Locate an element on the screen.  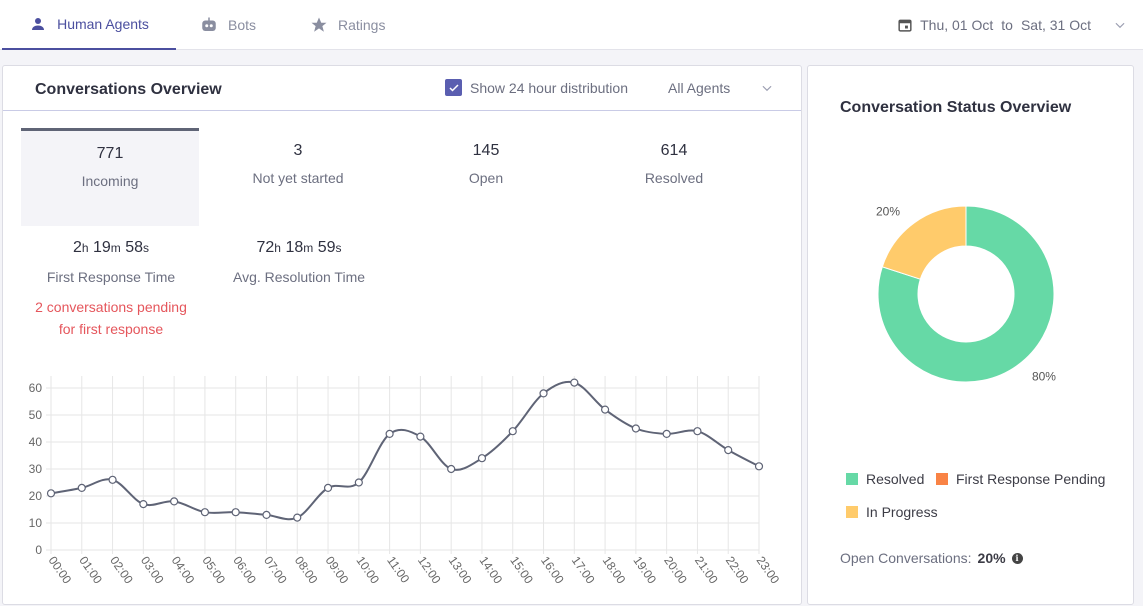
date-end: Sat, 31 Oct is located at coordinates (1055, 25).